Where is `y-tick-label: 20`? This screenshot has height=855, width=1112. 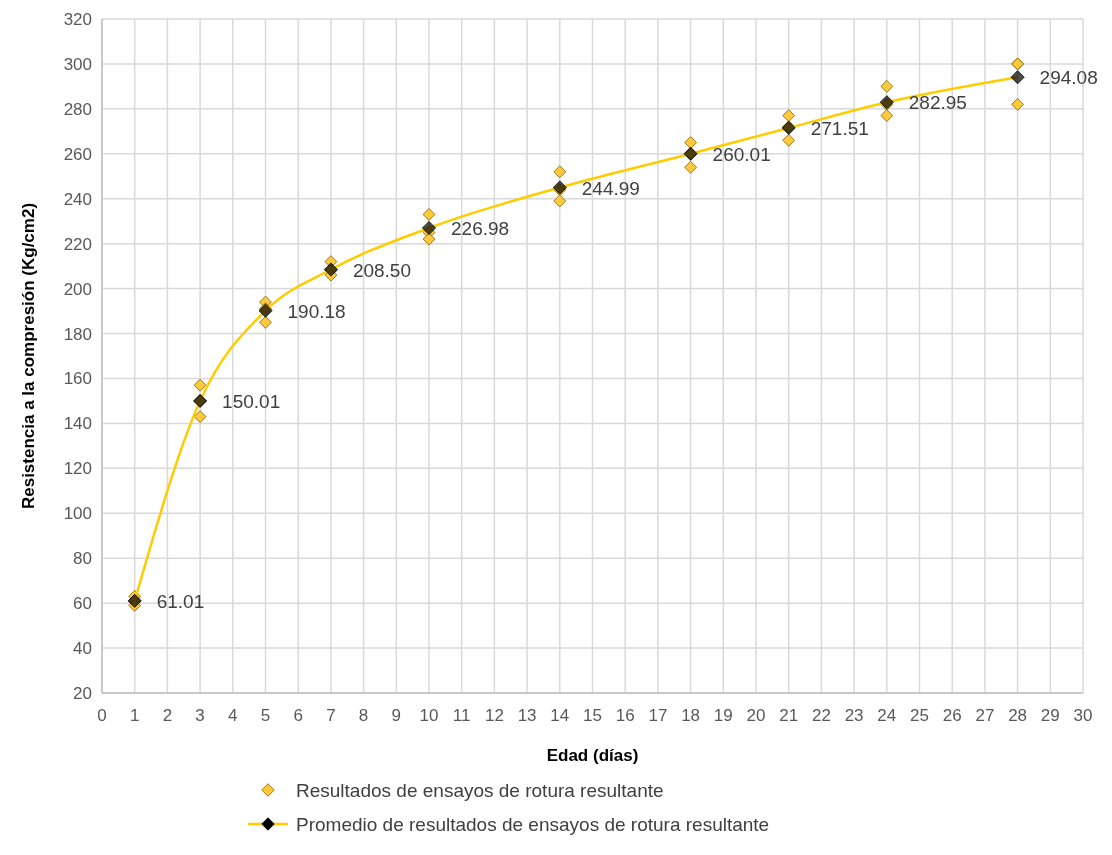
y-tick-label: 20 is located at coordinates (82, 693).